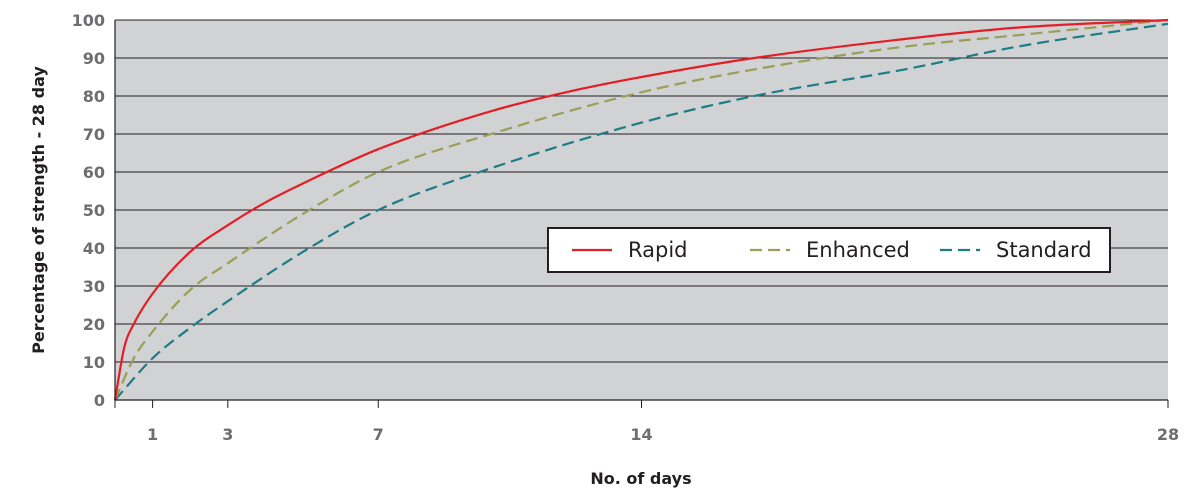 Image resolution: width=1202 pixels, height=490 pixels. I want to click on x-axis-title: No. of days, so click(640, 478).